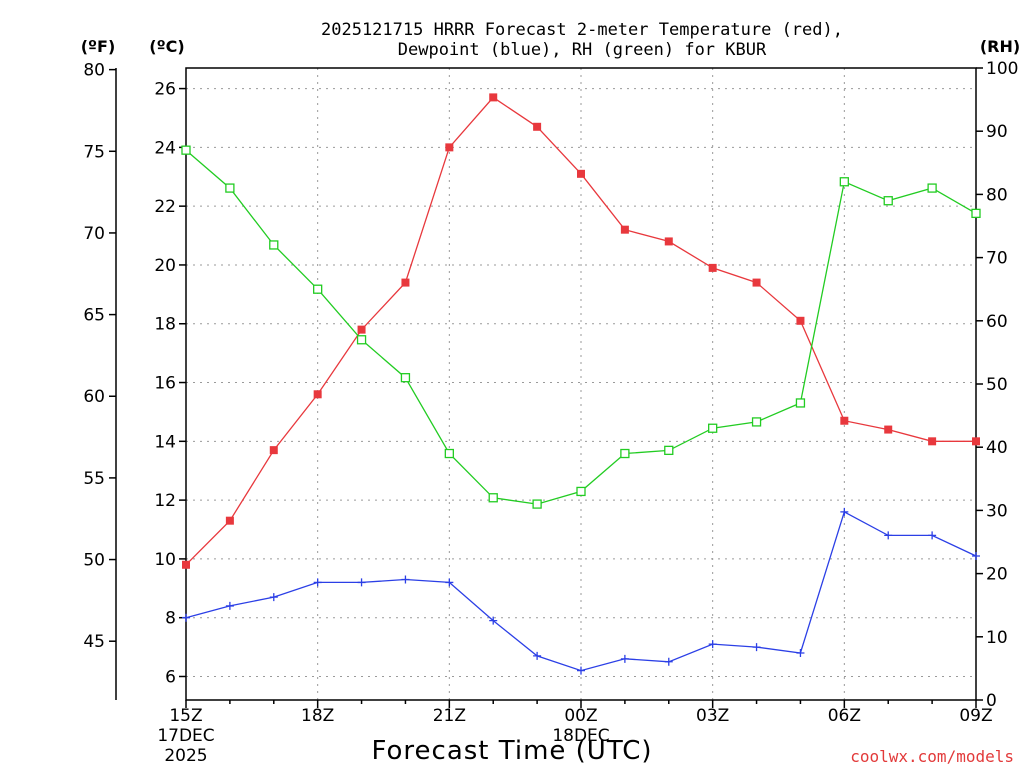  I want to click on fahrenheit-tick-label: 70, so click(94, 234).